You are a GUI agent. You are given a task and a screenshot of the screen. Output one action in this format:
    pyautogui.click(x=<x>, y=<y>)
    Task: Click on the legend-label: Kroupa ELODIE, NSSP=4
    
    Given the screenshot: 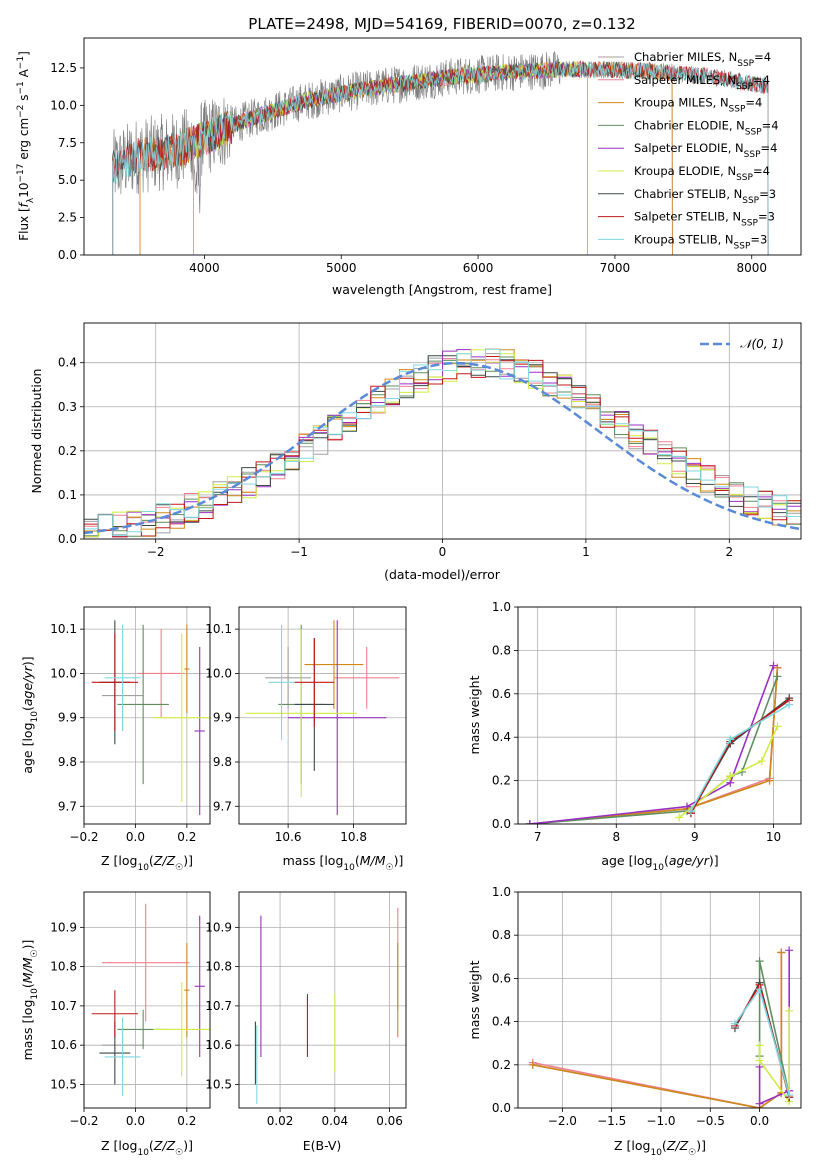 What is the action you would take?
    pyautogui.click(x=702, y=173)
    